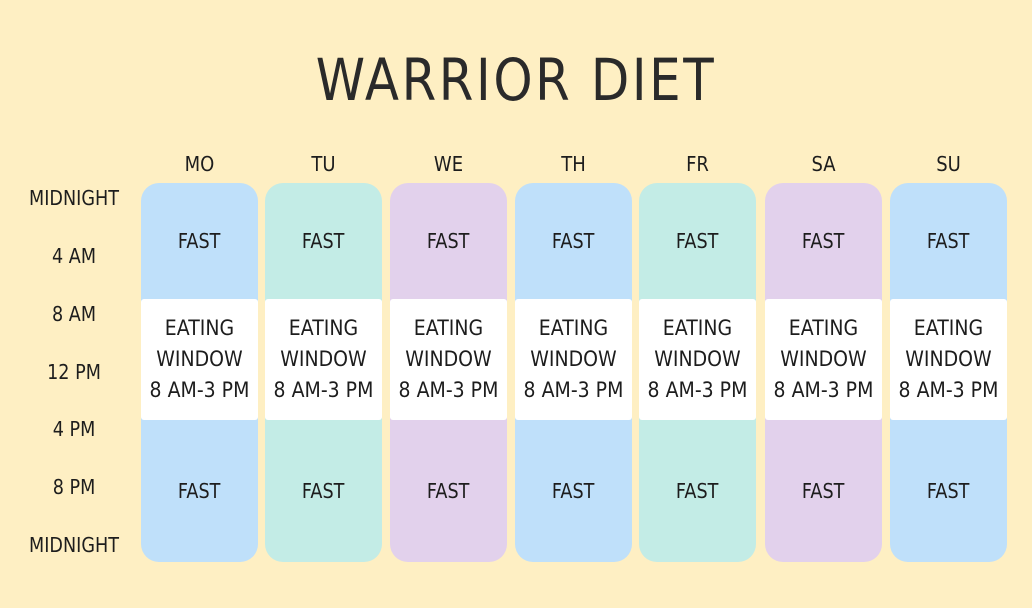 The width and height of the screenshot is (1032, 608). Describe the element at coordinates (516, 80) in the screenshot. I see `page-title: WARRIOR DIET` at that location.